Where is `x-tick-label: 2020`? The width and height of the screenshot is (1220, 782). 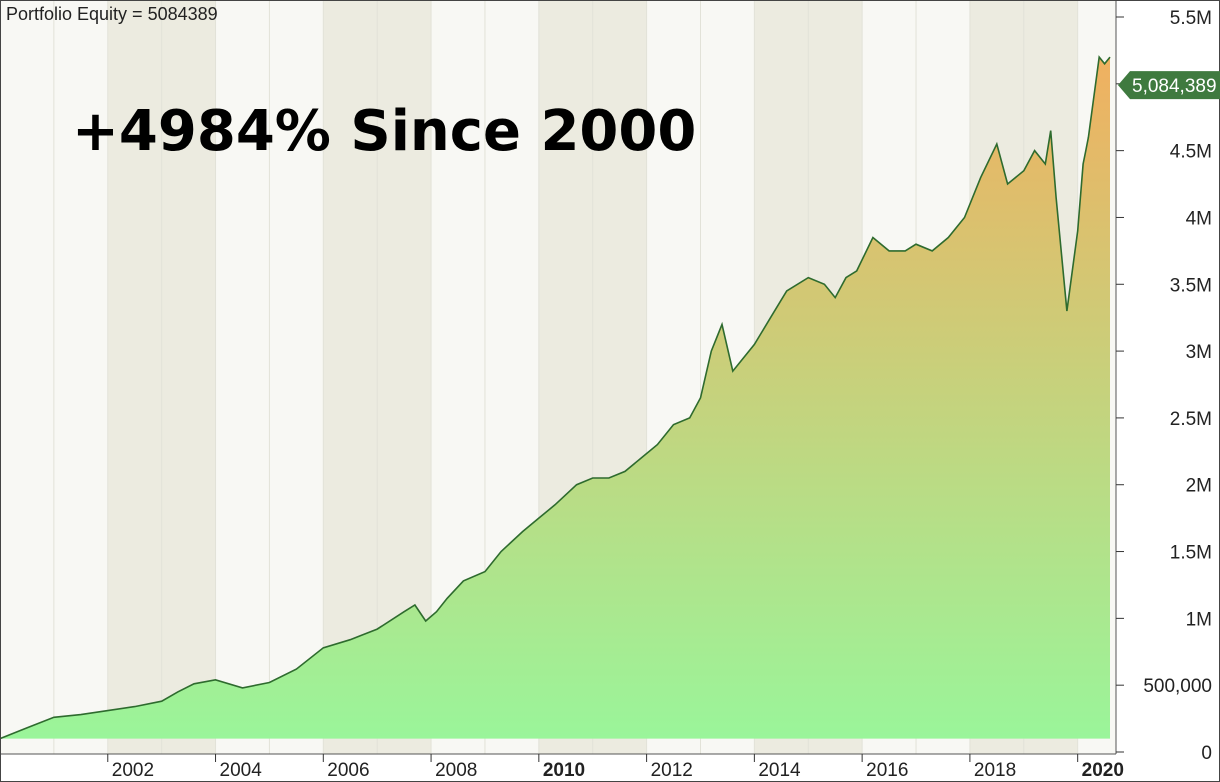
x-tick-label: 2020 is located at coordinates (1103, 770).